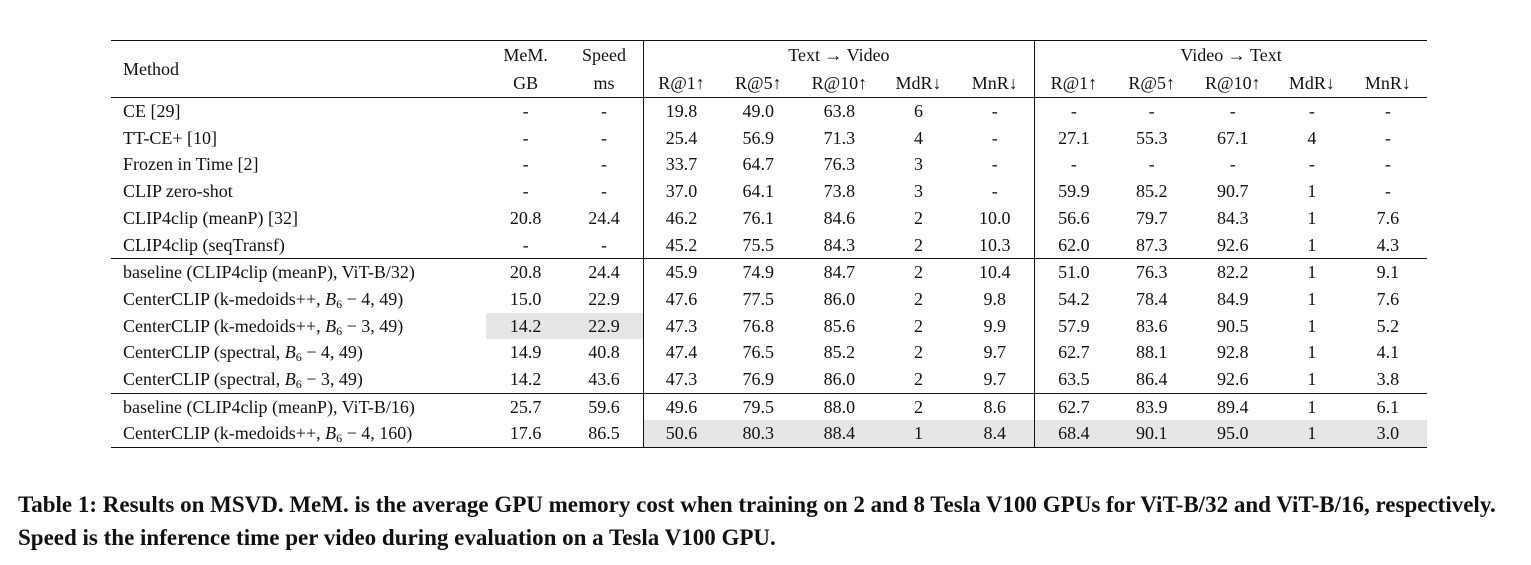 Image resolution: width=1531 pixels, height=565 pixels. Describe the element at coordinates (1233, 298) in the screenshot. I see `table-cell: 84.9` at that location.